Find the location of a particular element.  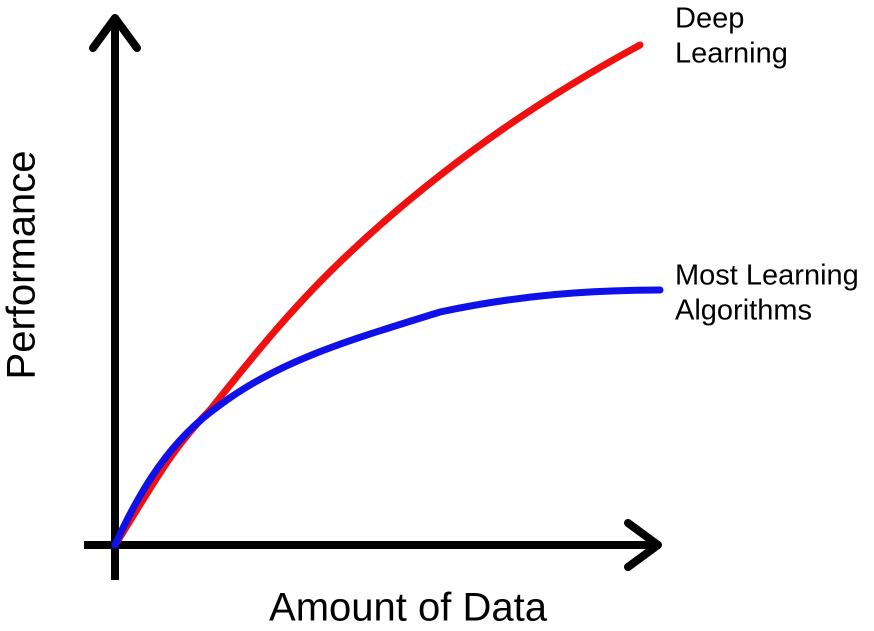

x-axis-arrow is located at coordinates (643, 545).